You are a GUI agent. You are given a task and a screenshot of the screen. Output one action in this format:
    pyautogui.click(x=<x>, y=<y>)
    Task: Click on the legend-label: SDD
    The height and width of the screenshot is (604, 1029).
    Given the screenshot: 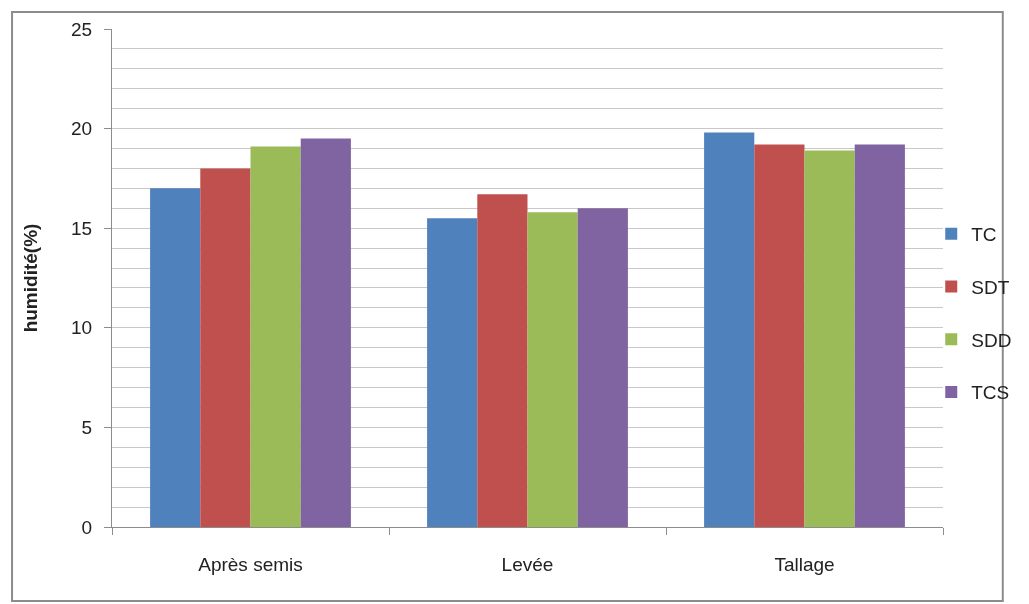 What is the action you would take?
    pyautogui.click(x=991, y=340)
    